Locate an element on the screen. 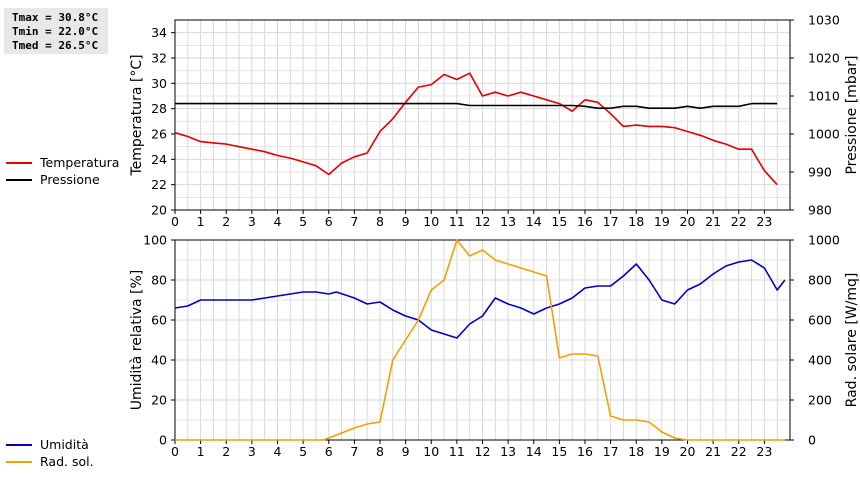  legend-label-pressione: Pressione is located at coordinates (70, 179).